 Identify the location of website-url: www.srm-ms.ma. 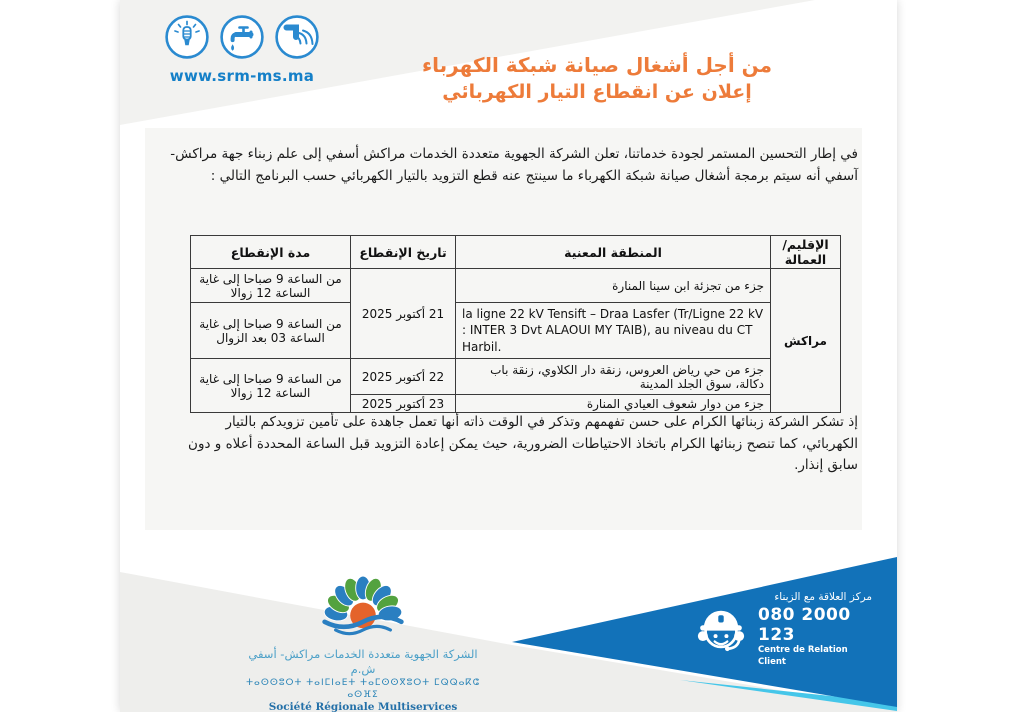
(242, 76).